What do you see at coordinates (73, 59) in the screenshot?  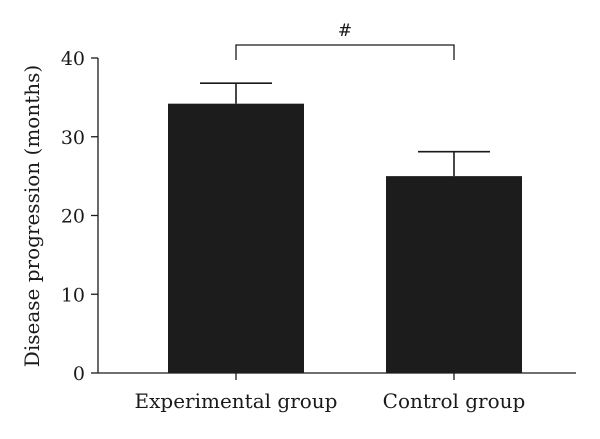 I see `y-tick-label: 40` at bounding box center [73, 59].